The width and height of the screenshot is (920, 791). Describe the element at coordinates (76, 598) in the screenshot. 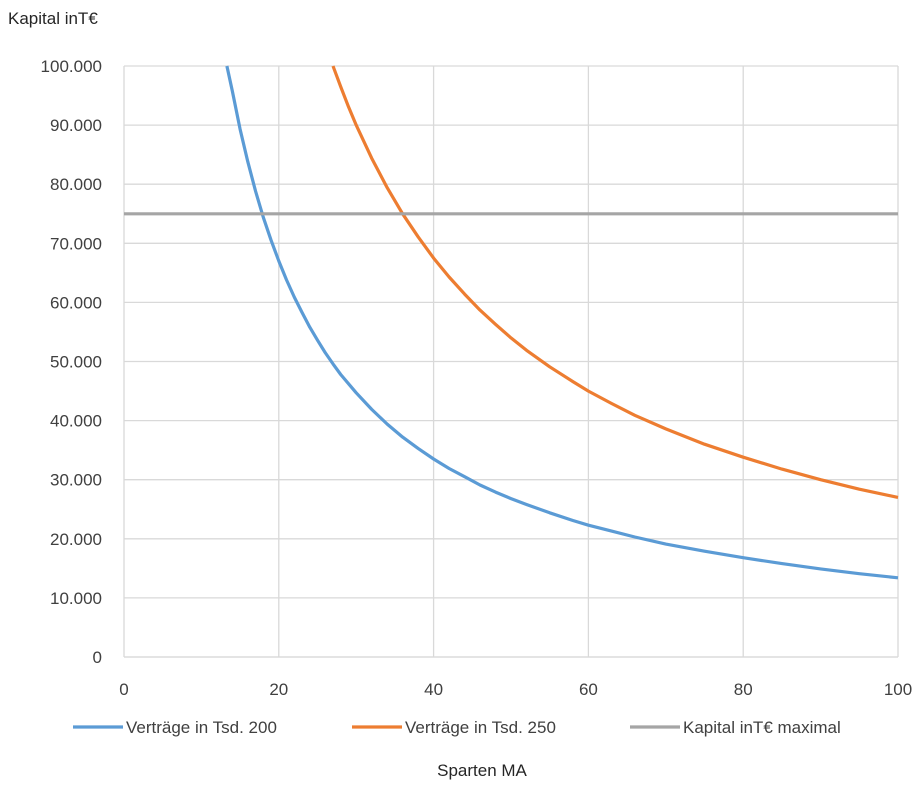

I see `y-tick-label: 10.000` at that location.